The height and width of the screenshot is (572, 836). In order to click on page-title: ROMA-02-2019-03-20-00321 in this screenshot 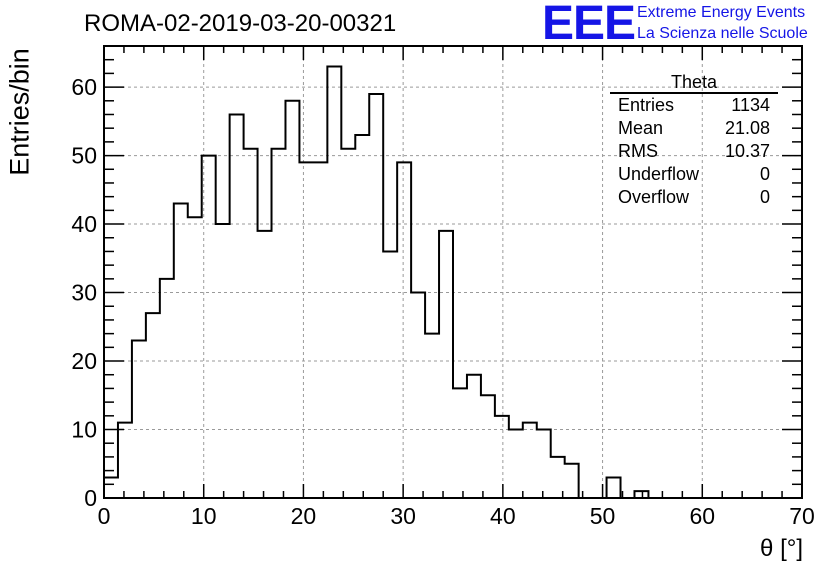, I will do `click(240, 23)`.